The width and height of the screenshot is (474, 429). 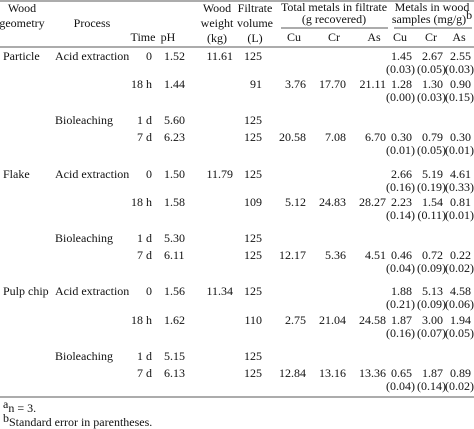 I want to click on cell-error: (0.07), so click(x=431, y=333).